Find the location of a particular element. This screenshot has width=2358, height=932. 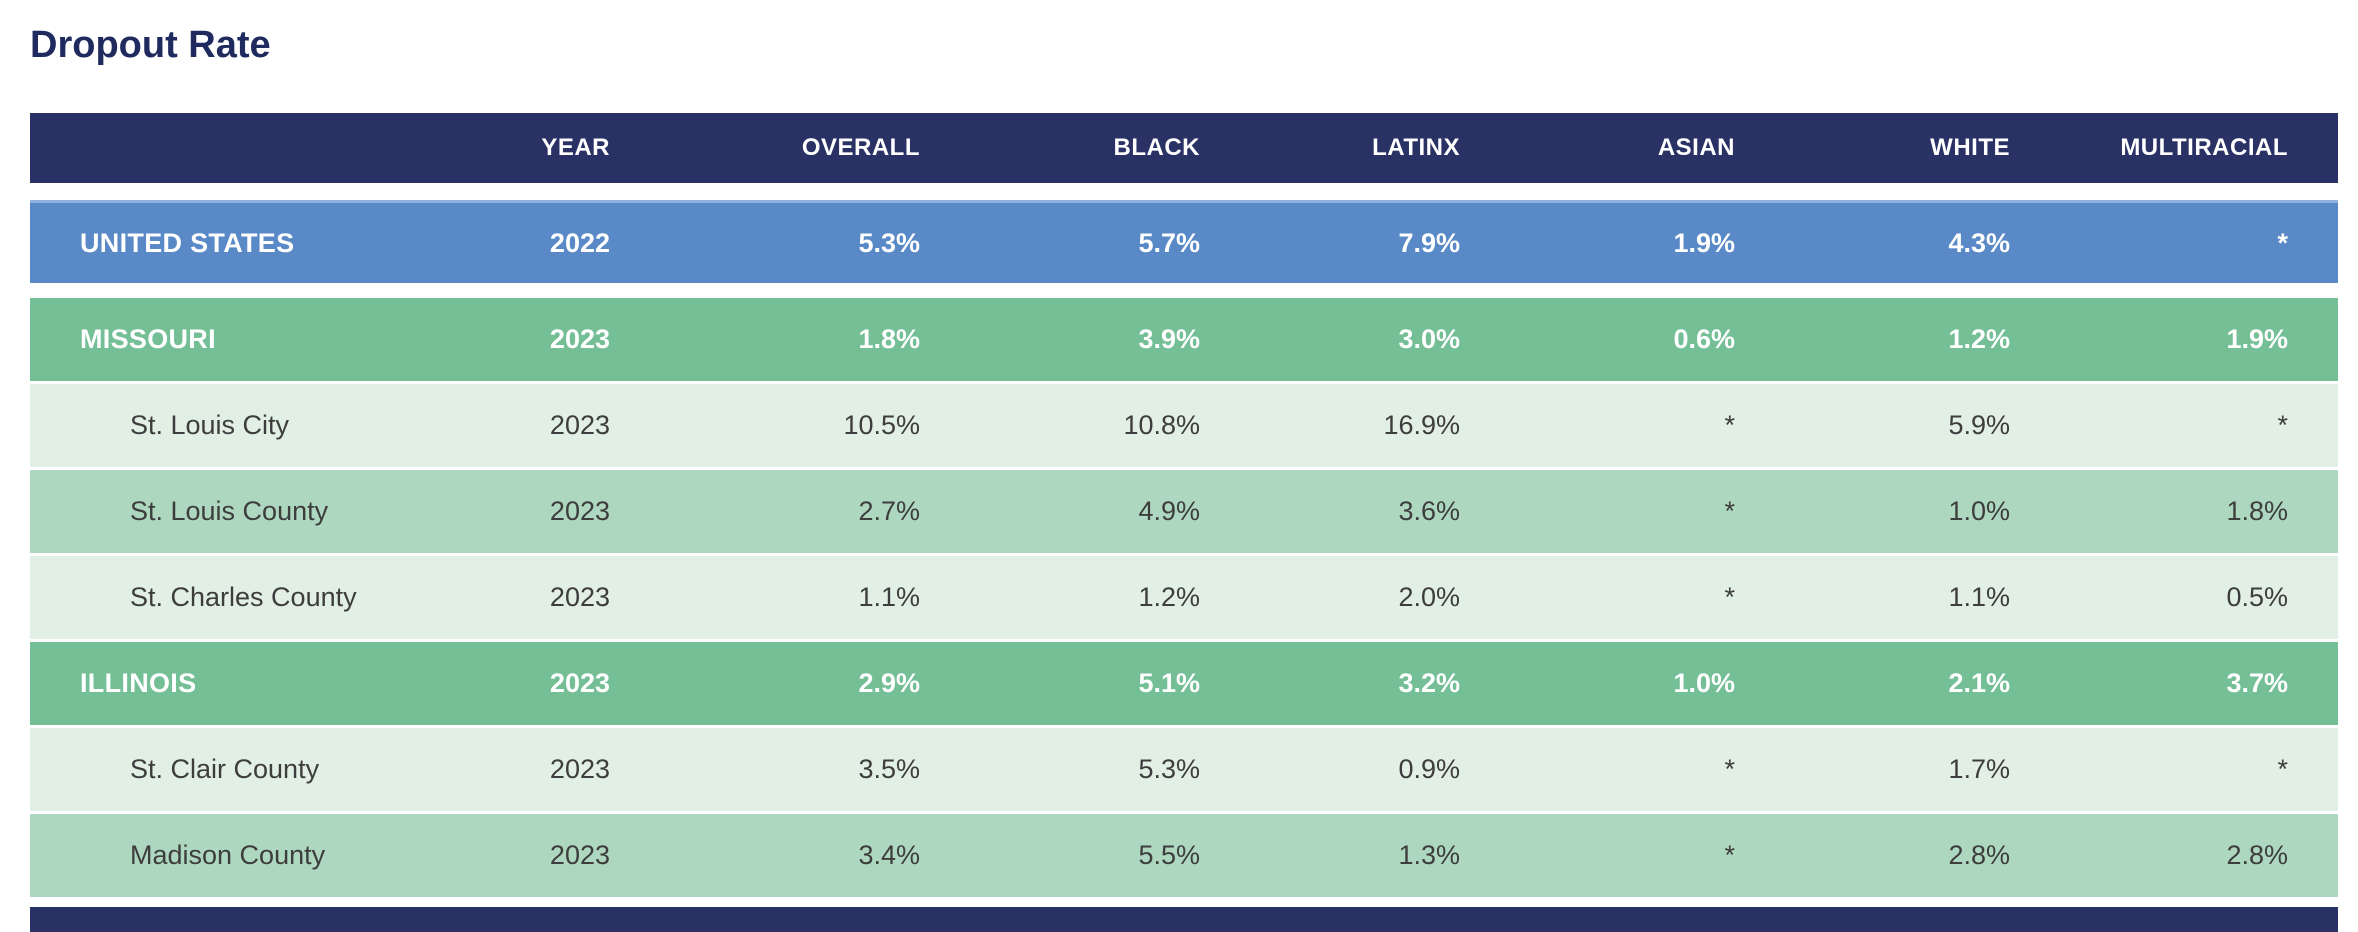

asian-cell: 1.0% is located at coordinates (1704, 683).